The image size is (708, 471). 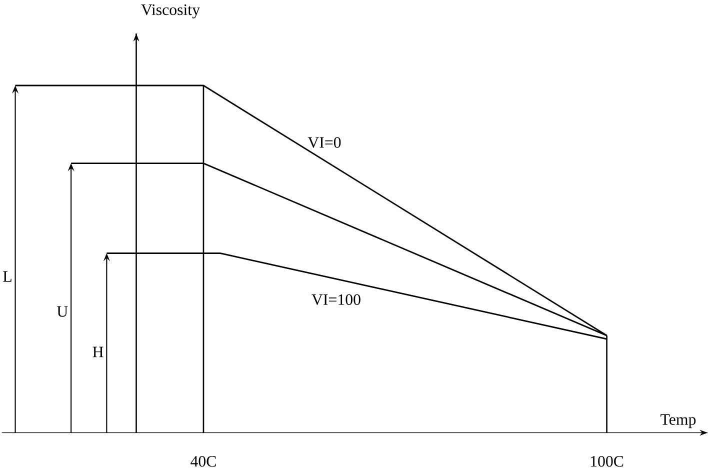 I want to click on y-axis-title: Viscosity, so click(x=170, y=11).